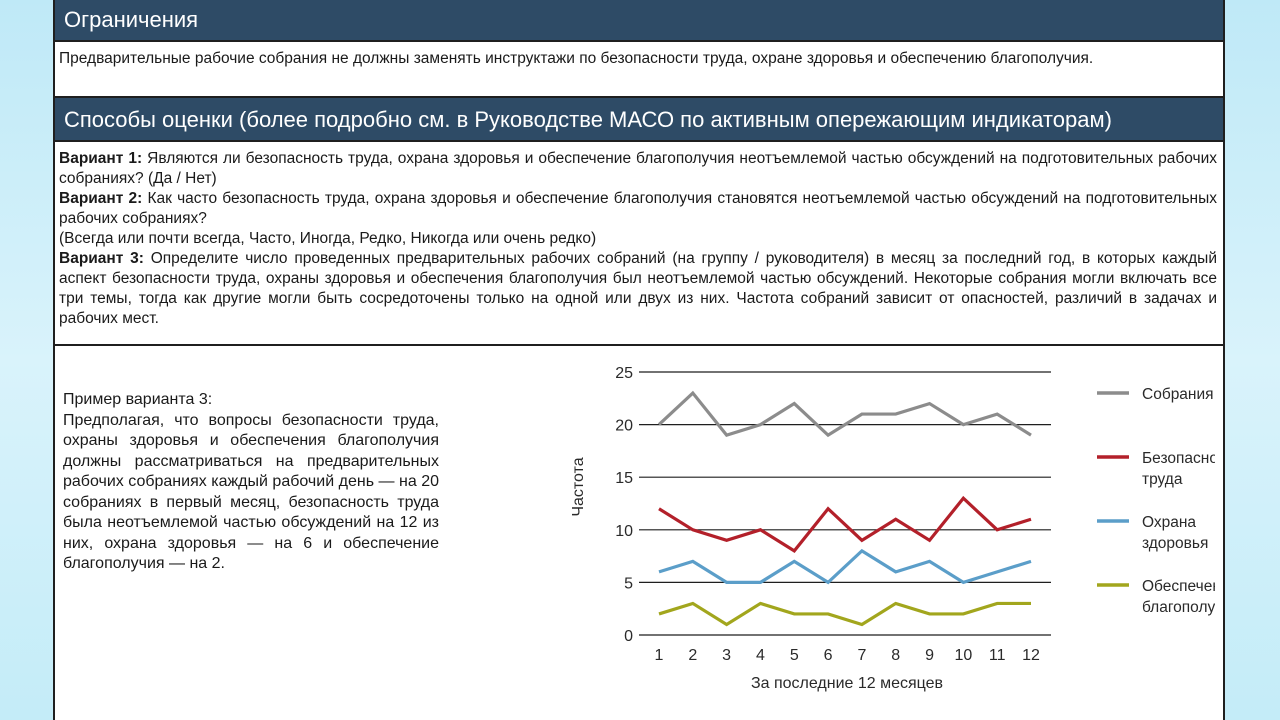 The image size is (1280, 720). I want to click on legend-label-line: Собрания, so click(1178, 394).